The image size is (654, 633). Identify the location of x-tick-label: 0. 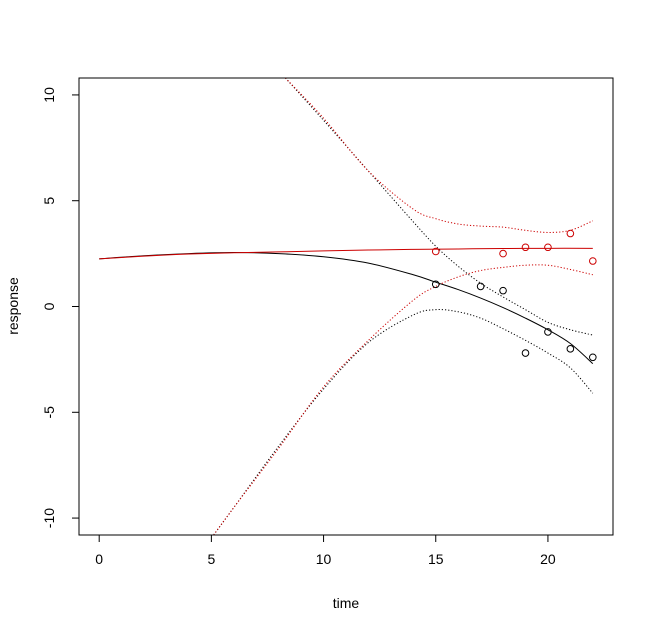
(99, 559).